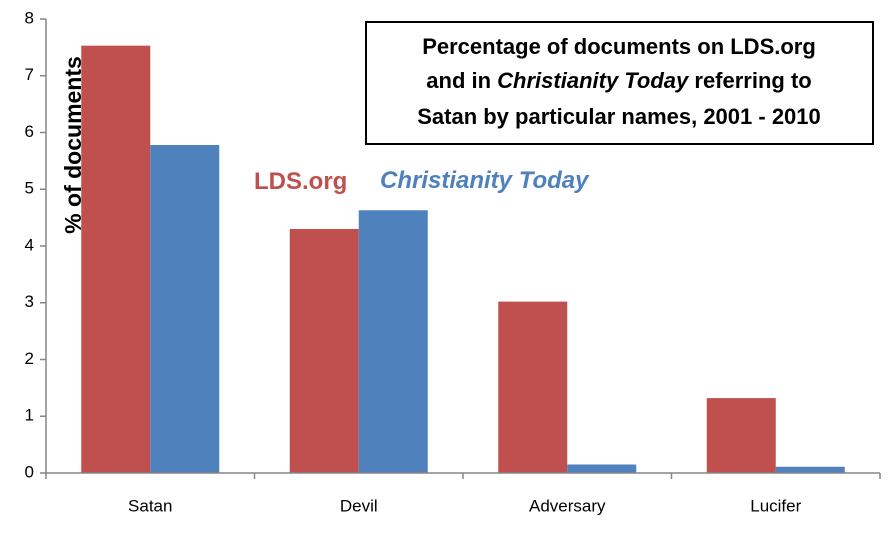  Describe the element at coordinates (185, 309) in the screenshot. I see `bar-christianity-today-satan` at that location.